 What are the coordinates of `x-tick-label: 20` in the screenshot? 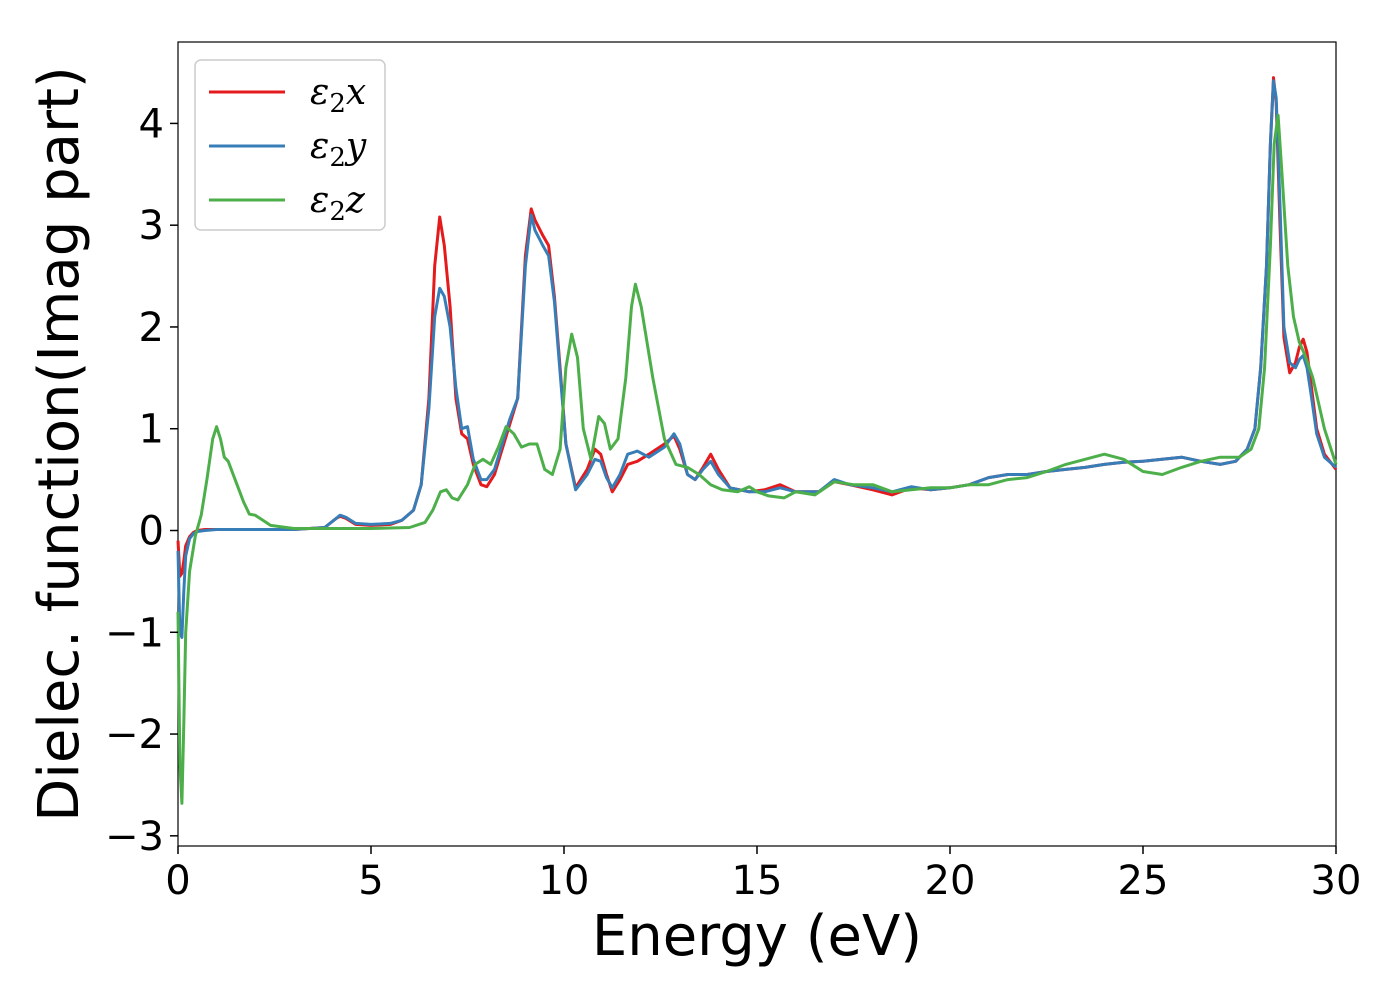 It's located at (950, 881).